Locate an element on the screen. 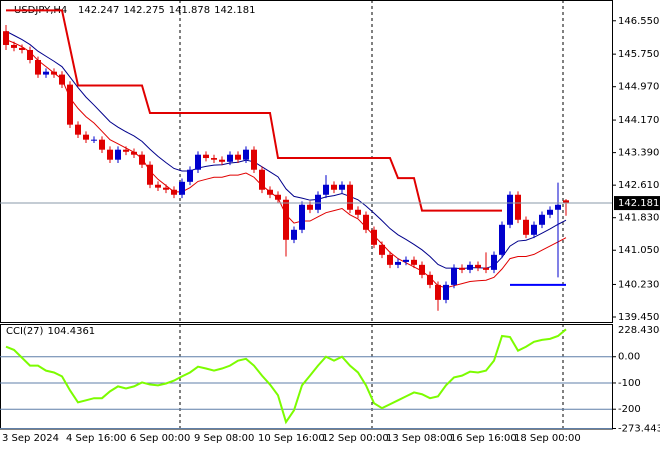  indicator-header: CCI(27) 104.4361 is located at coordinates (50, 331).